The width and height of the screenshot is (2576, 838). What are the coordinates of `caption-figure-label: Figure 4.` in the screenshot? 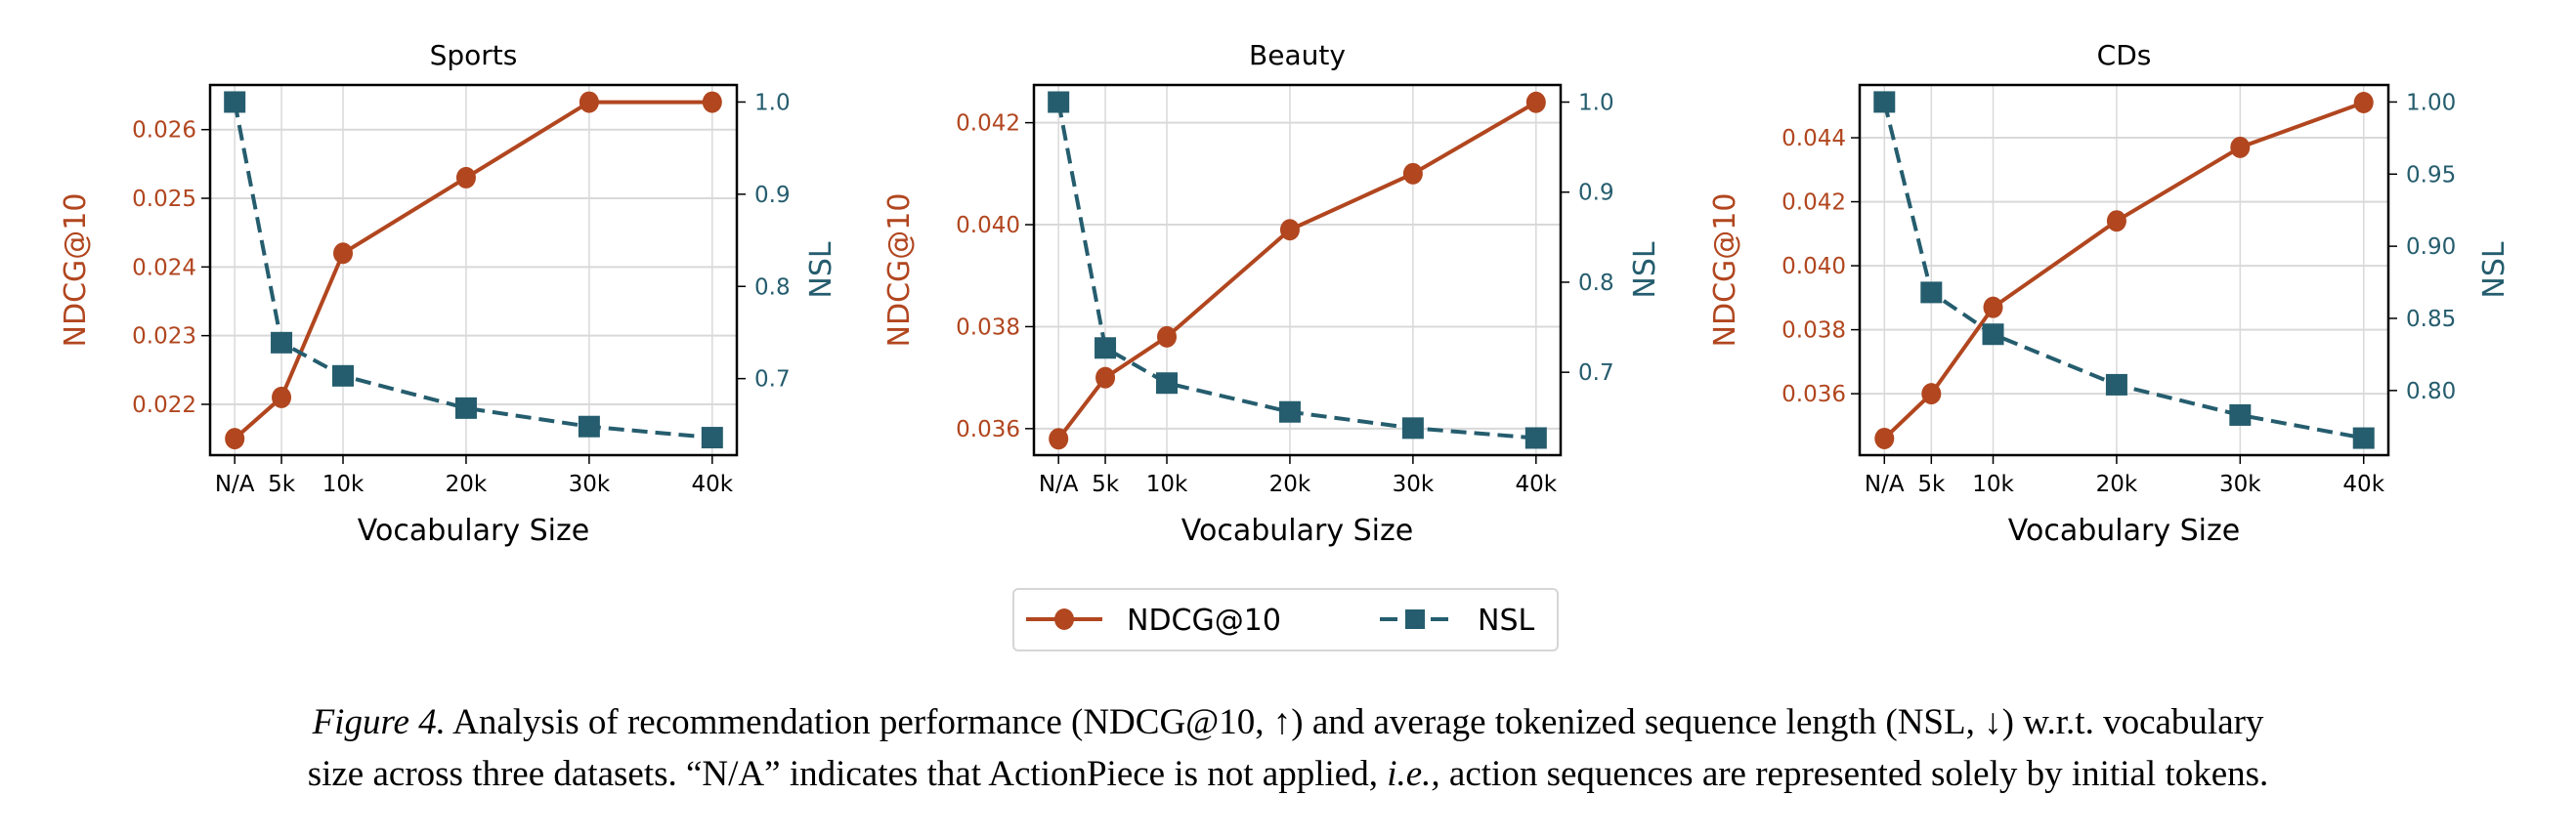 It's located at (379, 722).